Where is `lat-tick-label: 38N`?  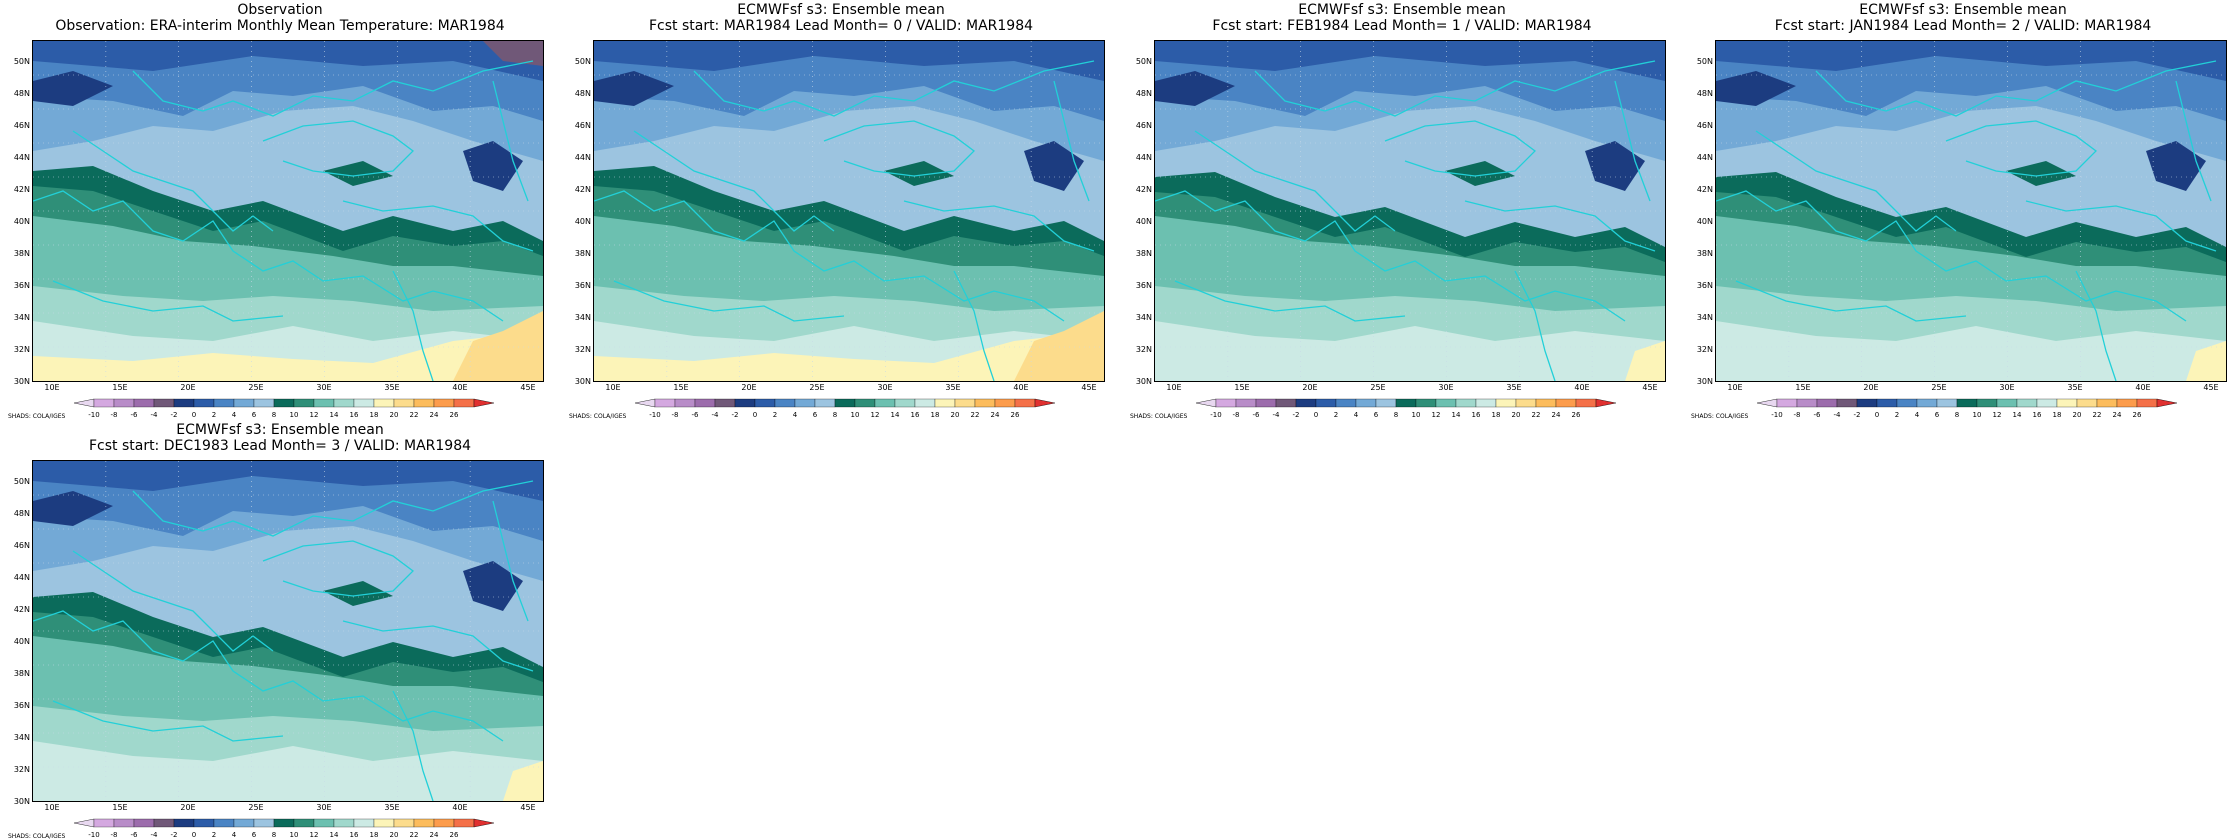
lat-tick-label: 38N is located at coordinates (582, 253).